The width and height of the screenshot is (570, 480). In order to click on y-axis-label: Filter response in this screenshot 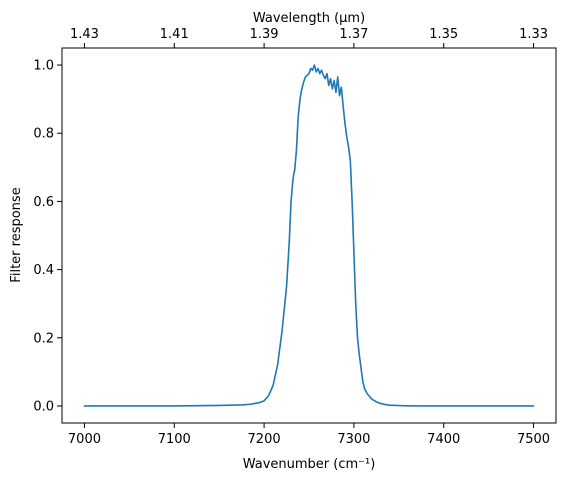, I will do `click(16, 234)`.